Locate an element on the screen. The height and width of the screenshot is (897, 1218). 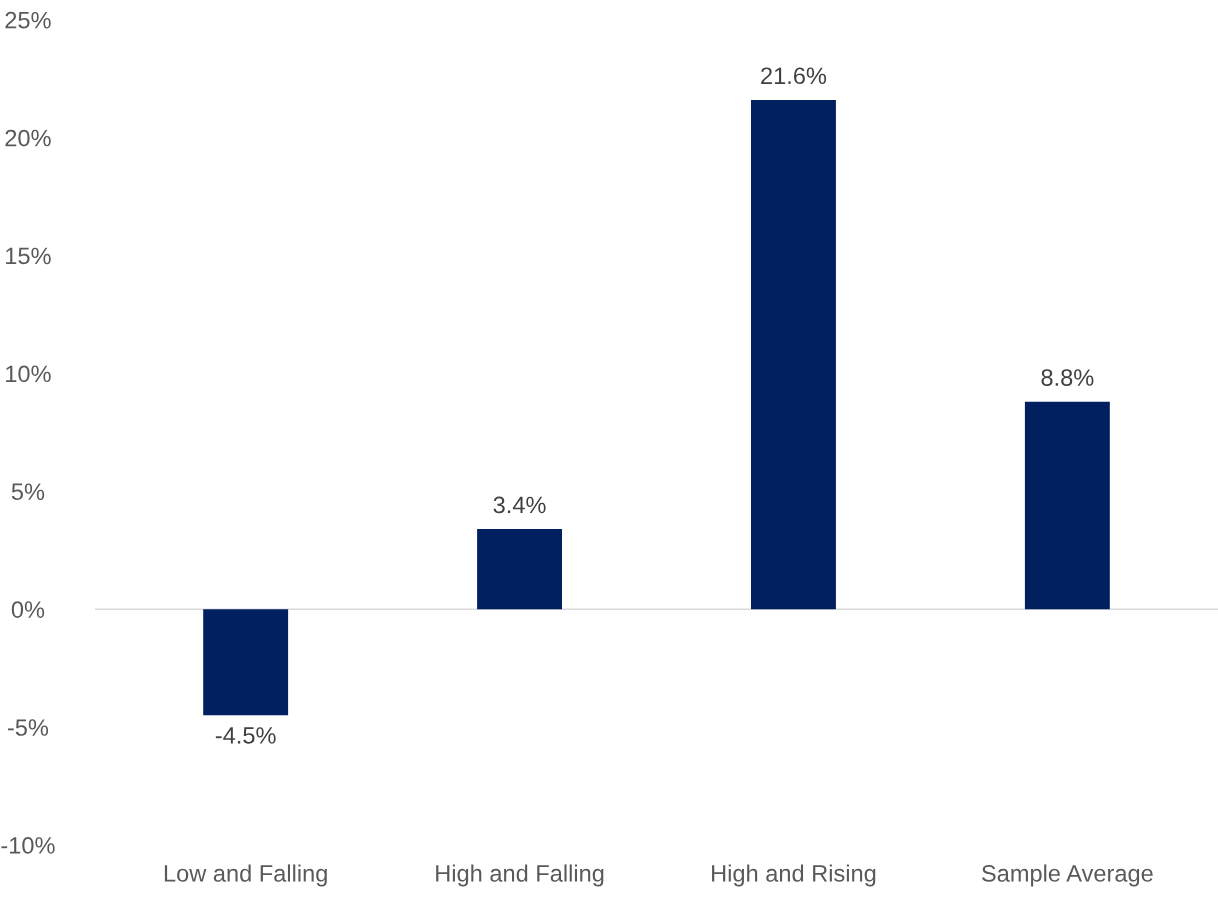
y-tick-label: -10% is located at coordinates (28, 845).